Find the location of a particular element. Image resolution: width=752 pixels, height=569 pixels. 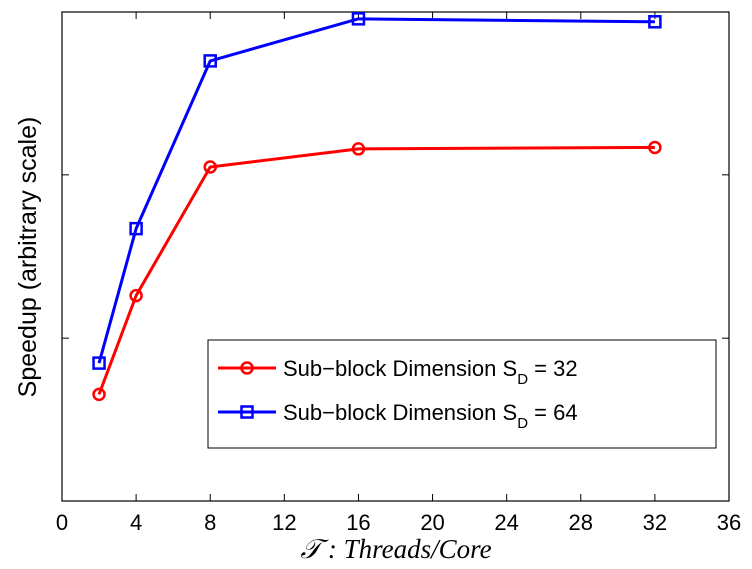

legend-label-tail: = 32 is located at coordinates (553, 368).